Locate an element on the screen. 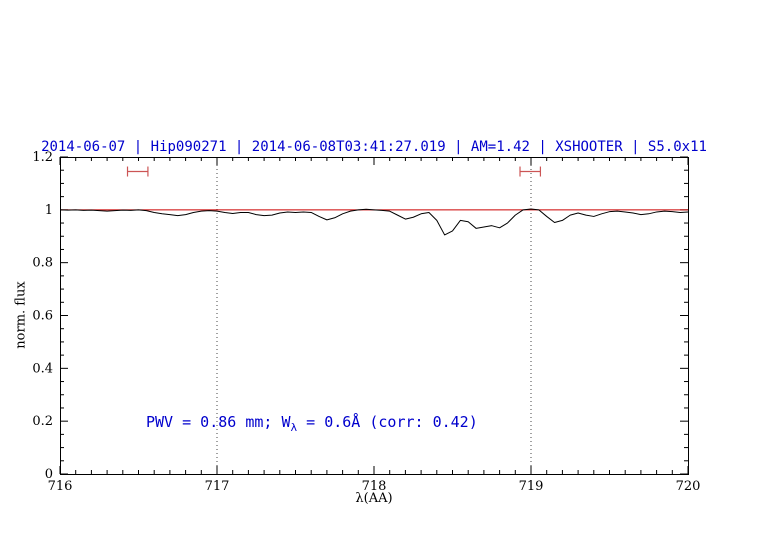 The height and width of the screenshot is (542, 782). y-tick-label: 0 is located at coordinates (49, 474).